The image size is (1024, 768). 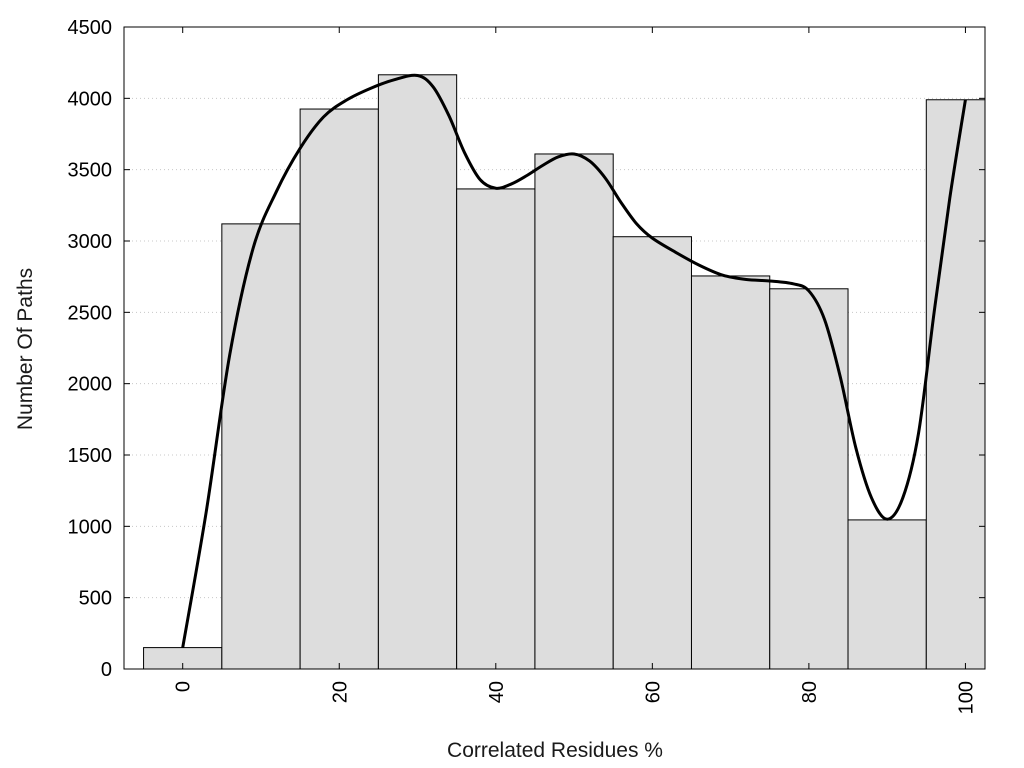 I want to click on y-tick-label: 4500, so click(x=90, y=28).